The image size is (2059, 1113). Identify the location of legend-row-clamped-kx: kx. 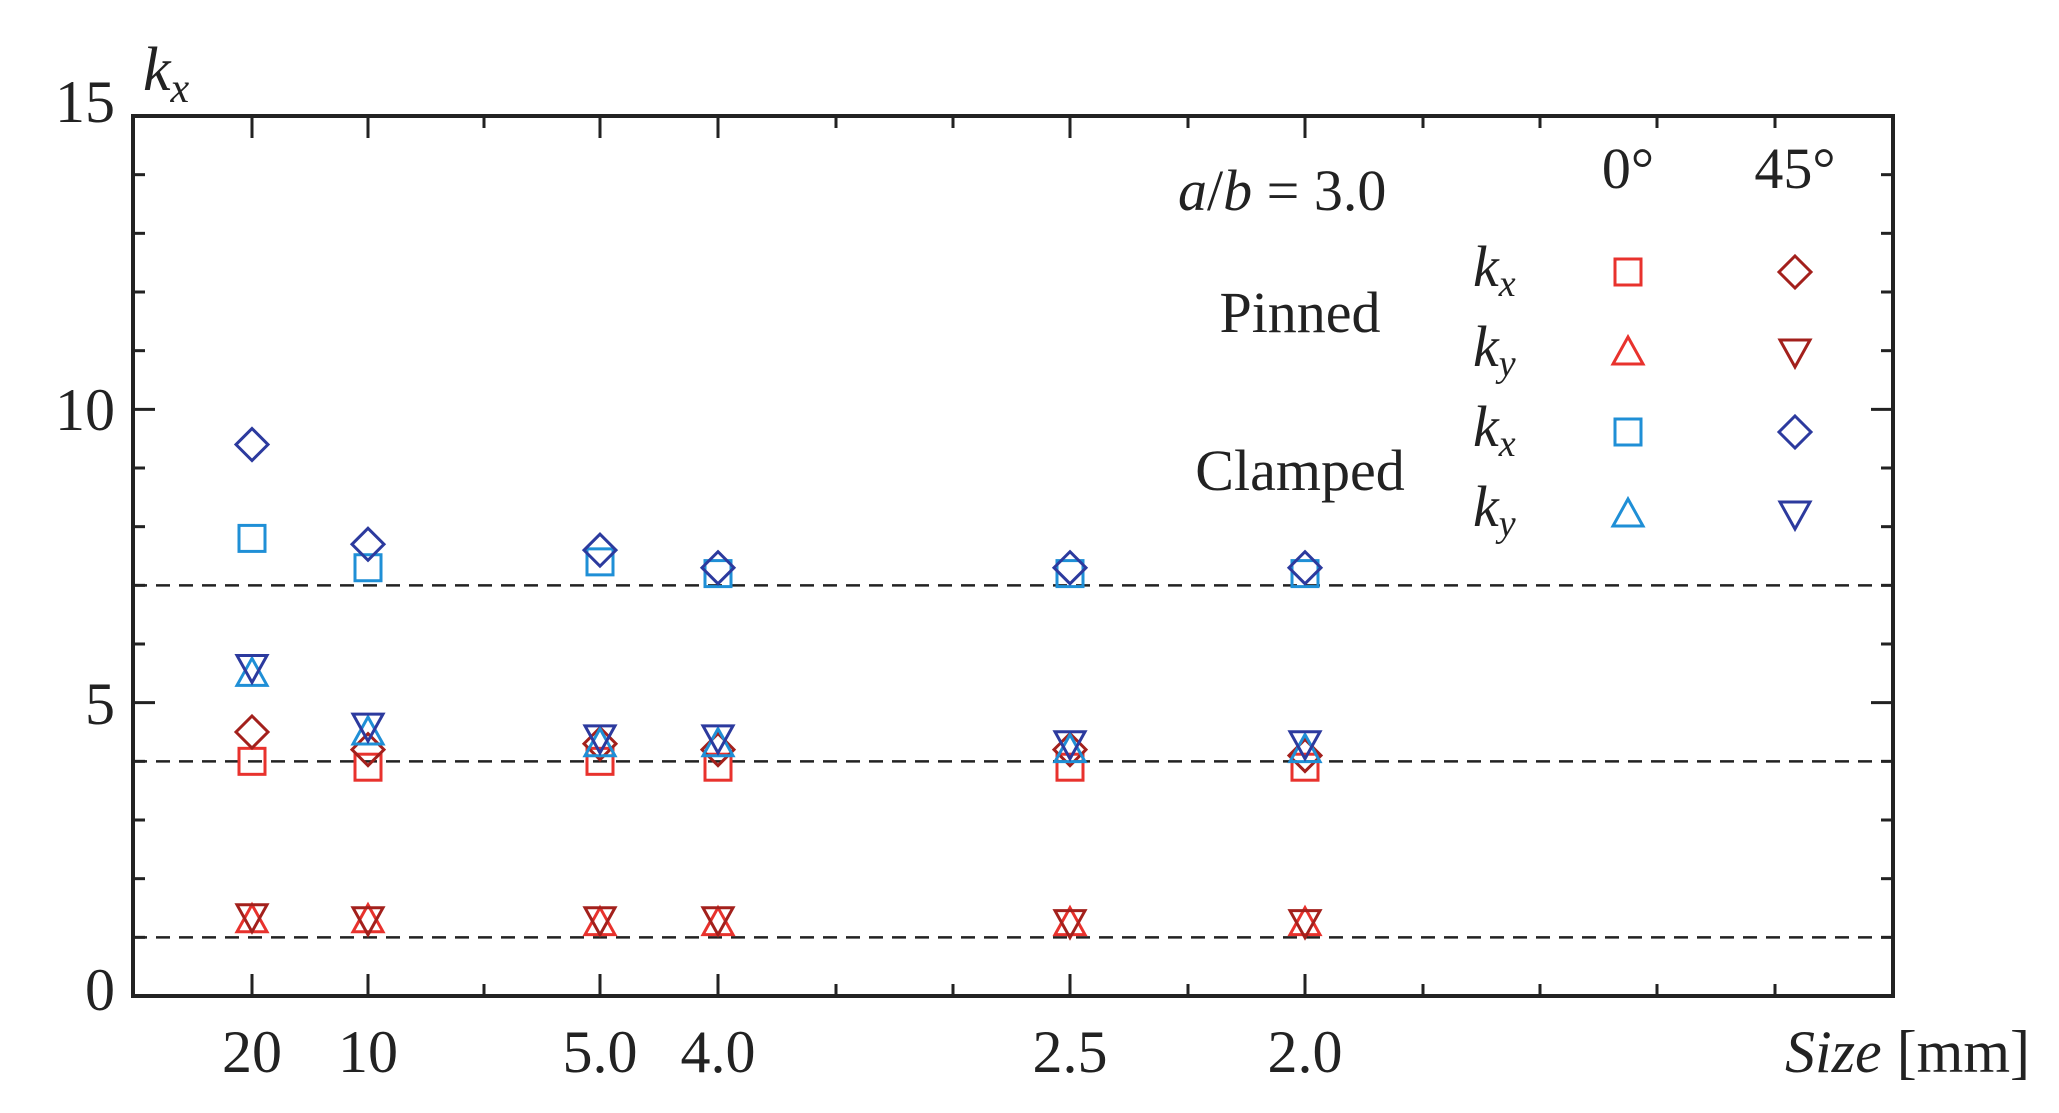
(1494, 429).